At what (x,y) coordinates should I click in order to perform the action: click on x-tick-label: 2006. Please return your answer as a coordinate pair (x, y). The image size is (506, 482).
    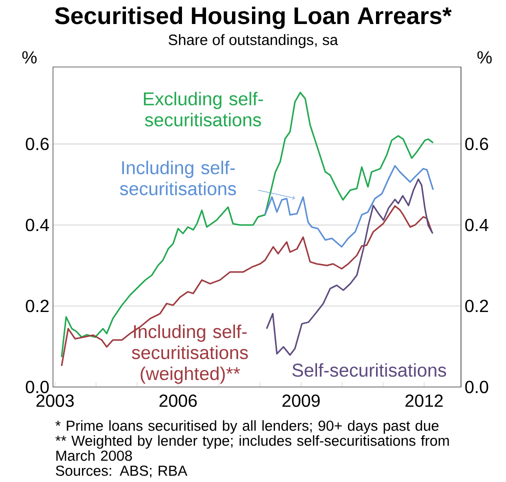
    Looking at the image, I should click on (178, 400).